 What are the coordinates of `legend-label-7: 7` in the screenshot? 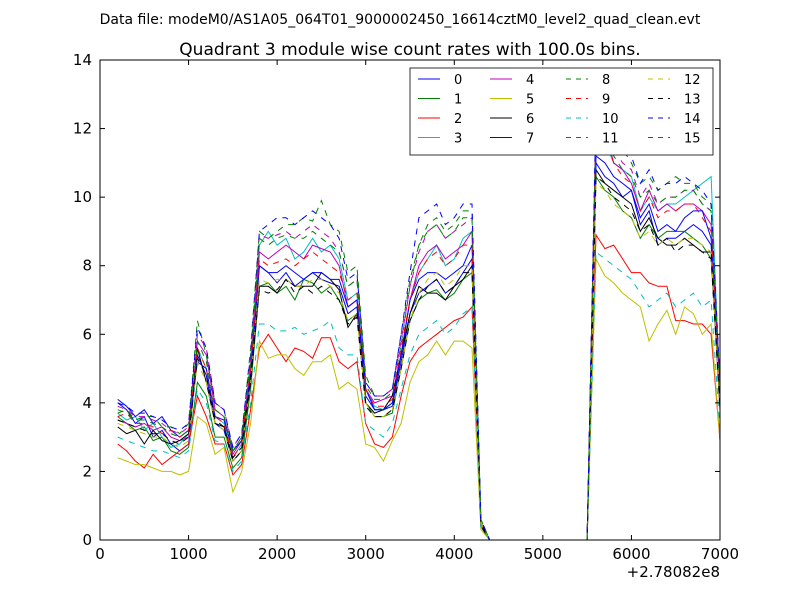 It's located at (530, 139).